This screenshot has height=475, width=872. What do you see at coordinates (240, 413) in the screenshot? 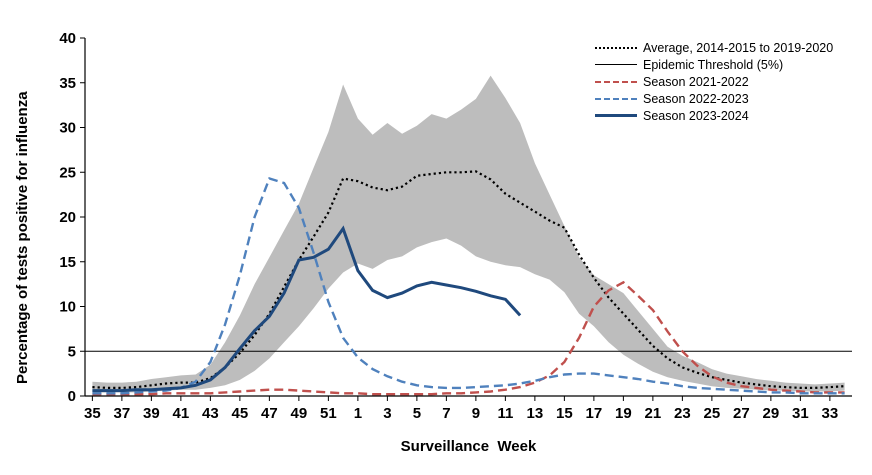
I see `x-tick-label: 45` at bounding box center [240, 413].